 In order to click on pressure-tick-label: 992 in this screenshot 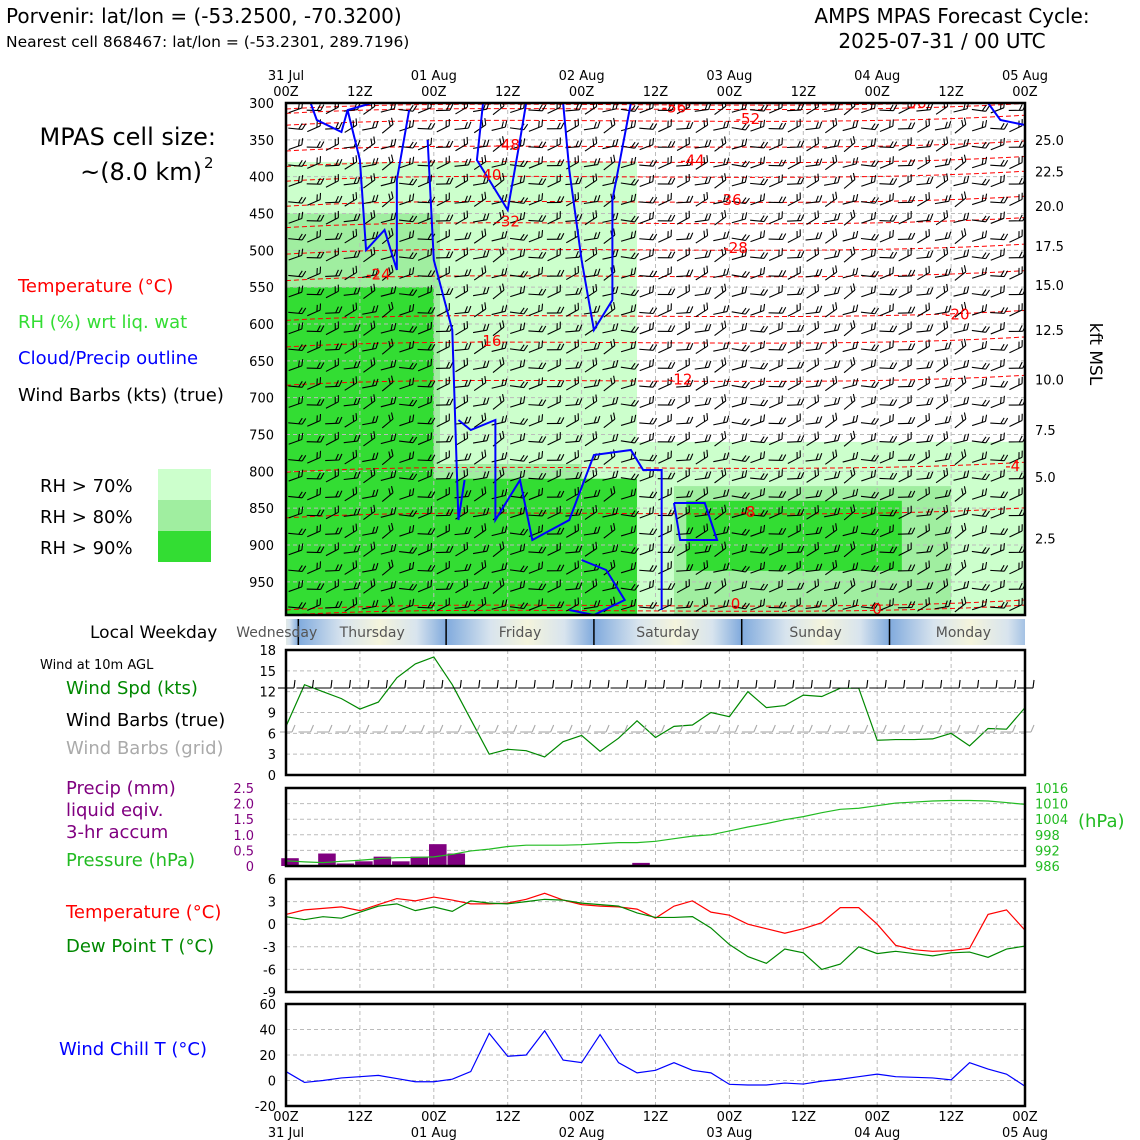, I will do `click(1047, 851)`.